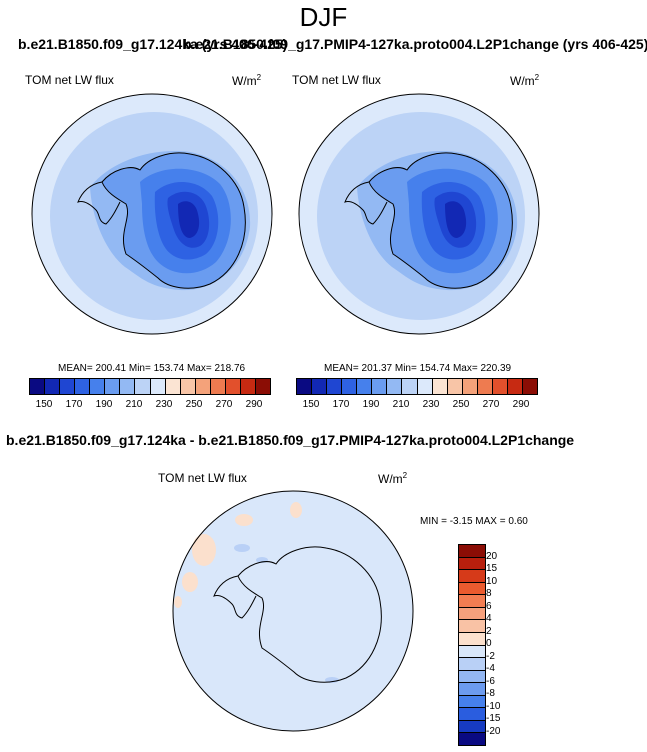 The image size is (647, 752). What do you see at coordinates (489, 606) in the screenshot?
I see `colorbar-tick-label: 6` at bounding box center [489, 606].